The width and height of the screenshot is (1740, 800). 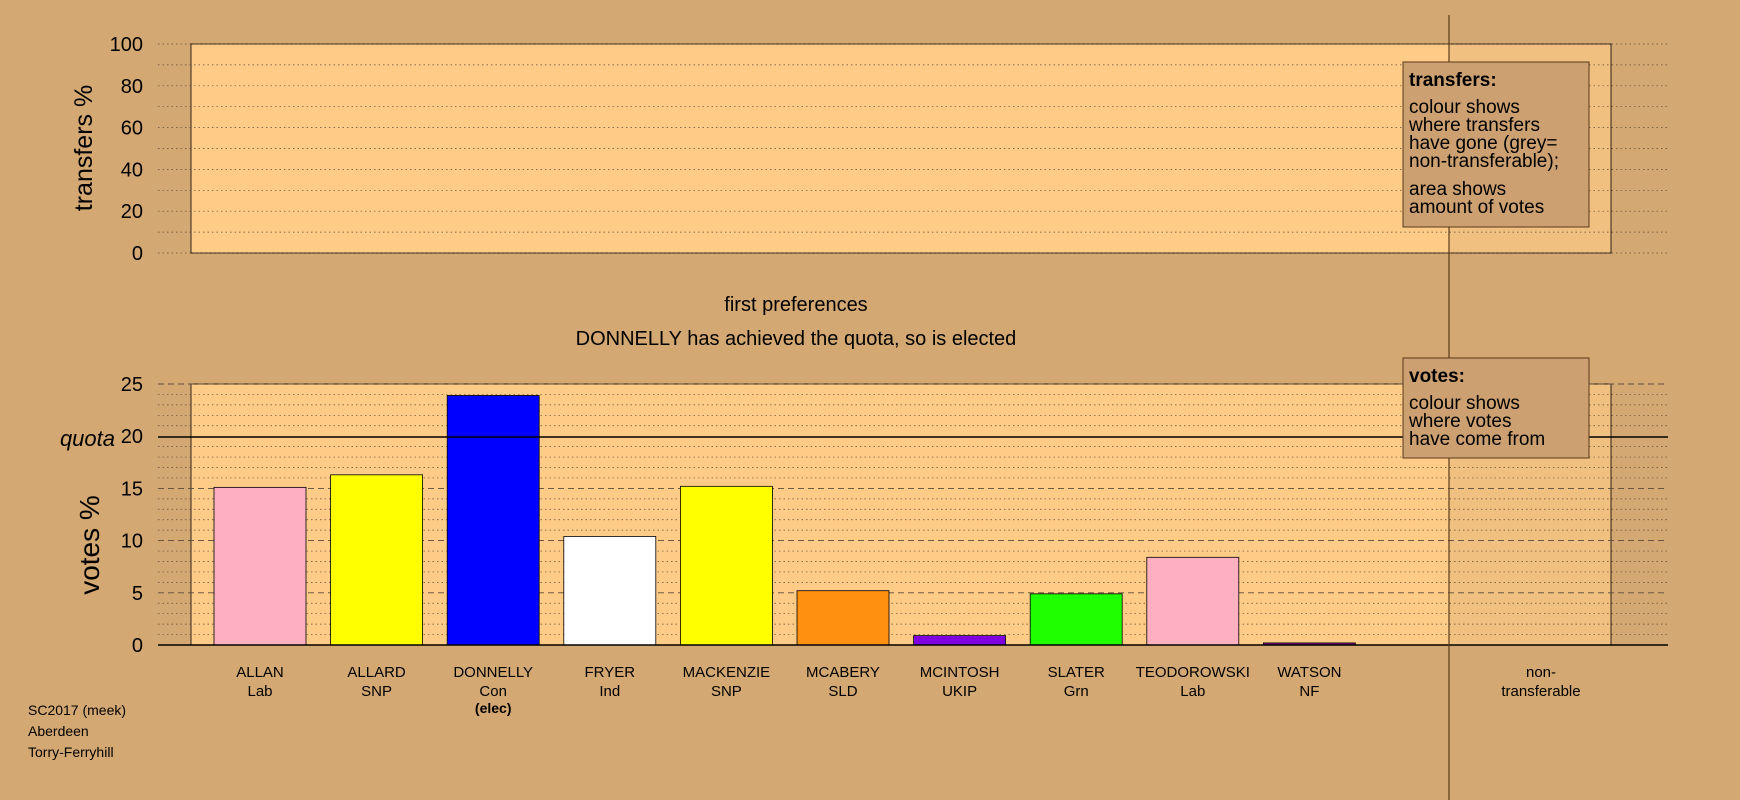 I want to click on vote-bar-mcintosh, so click(x=959, y=640).